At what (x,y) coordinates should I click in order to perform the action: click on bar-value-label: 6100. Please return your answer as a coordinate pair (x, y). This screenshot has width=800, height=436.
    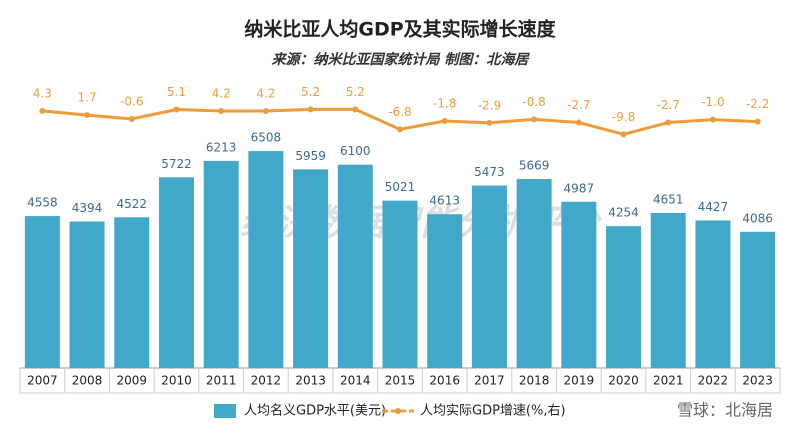
    Looking at the image, I should click on (355, 151).